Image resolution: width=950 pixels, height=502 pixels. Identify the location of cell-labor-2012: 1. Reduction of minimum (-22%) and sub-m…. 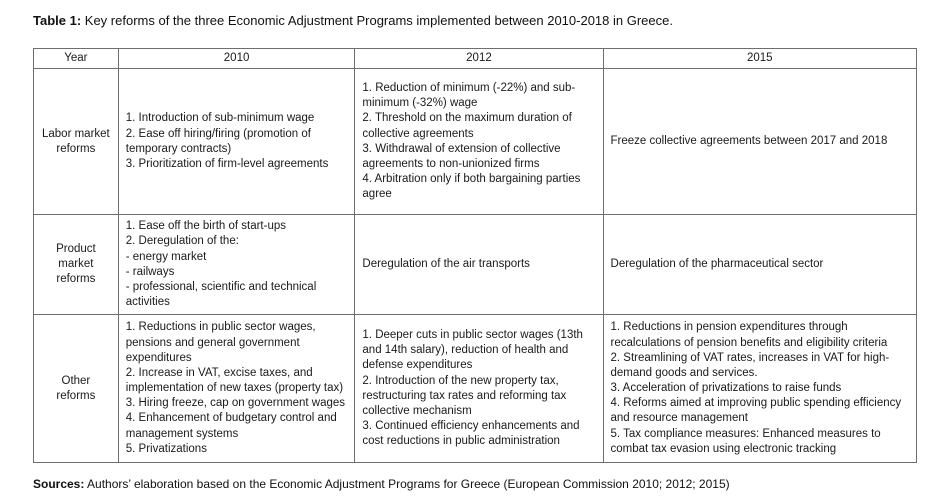
(479, 142).